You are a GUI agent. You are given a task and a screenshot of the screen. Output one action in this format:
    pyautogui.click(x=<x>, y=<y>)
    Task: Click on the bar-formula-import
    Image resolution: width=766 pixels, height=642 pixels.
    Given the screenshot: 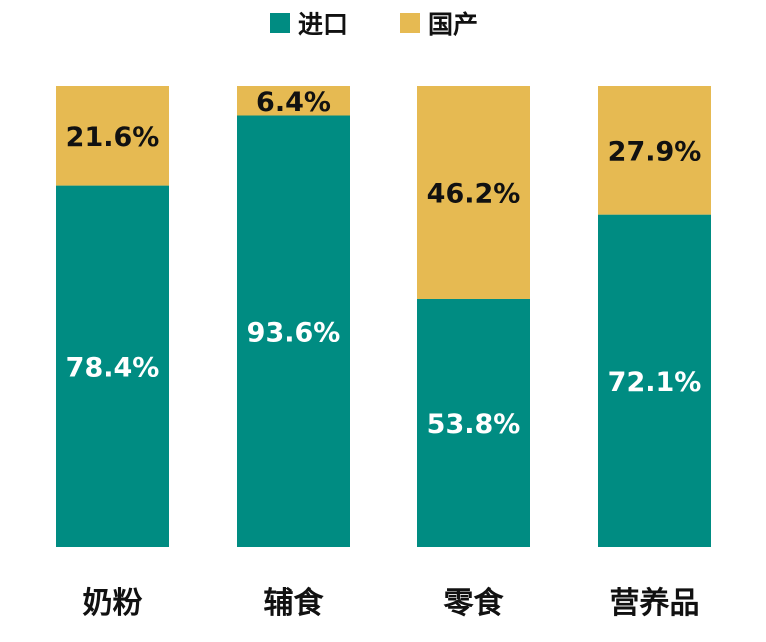 What is the action you would take?
    pyautogui.click(x=112, y=366)
    